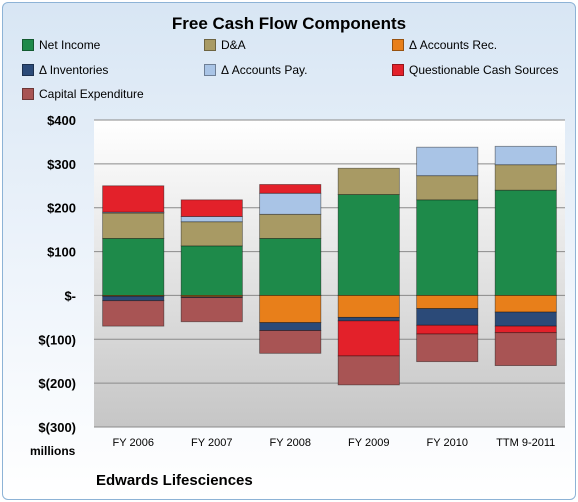 Image resolution: width=578 pixels, height=502 pixels. I want to click on y-tick-label: $300, so click(61, 164).